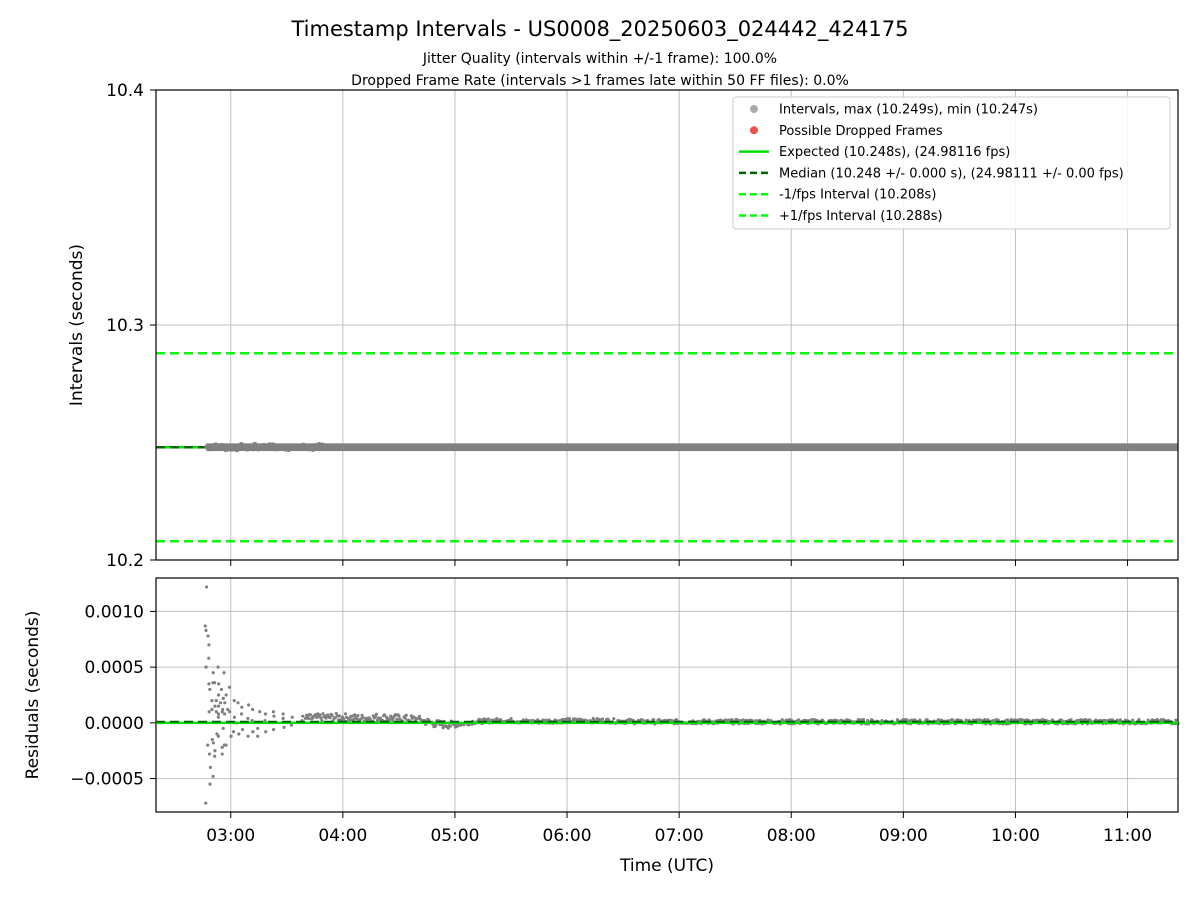 The width and height of the screenshot is (1200, 900). I want to click on legend-label: Intervals, max (10.249s), min (10.247s), so click(908, 110).